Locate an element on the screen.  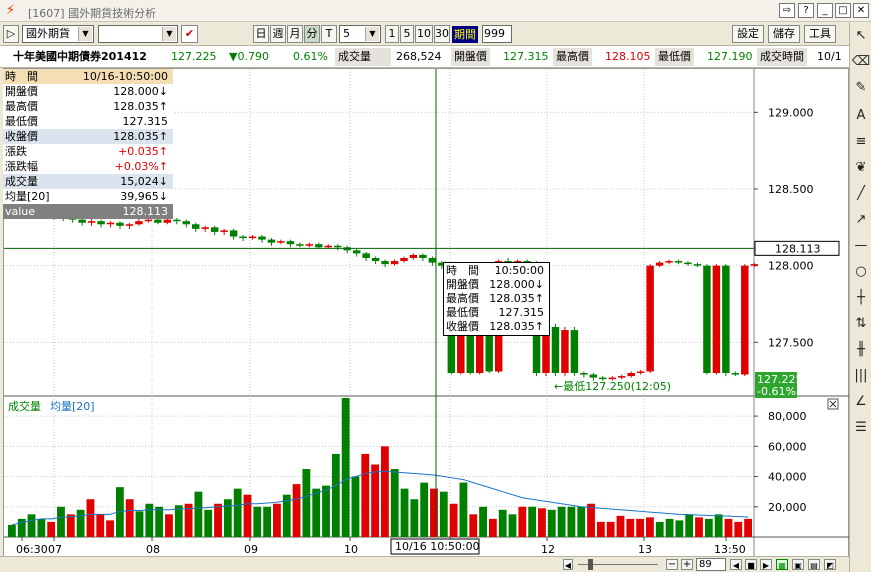
range-button: 10 is located at coordinates (424, 34).